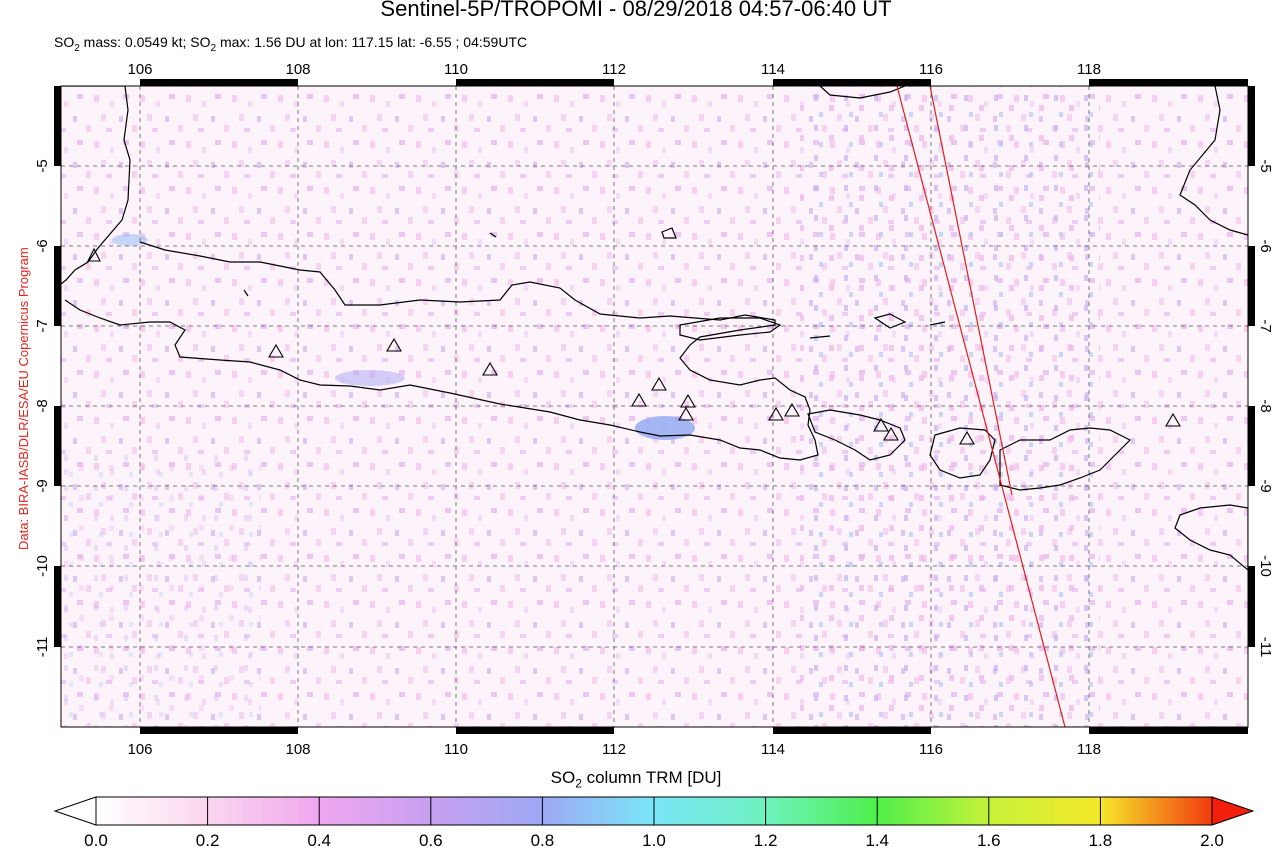 The image size is (1272, 853). I want to click on borneo-coast, so click(862, 92).